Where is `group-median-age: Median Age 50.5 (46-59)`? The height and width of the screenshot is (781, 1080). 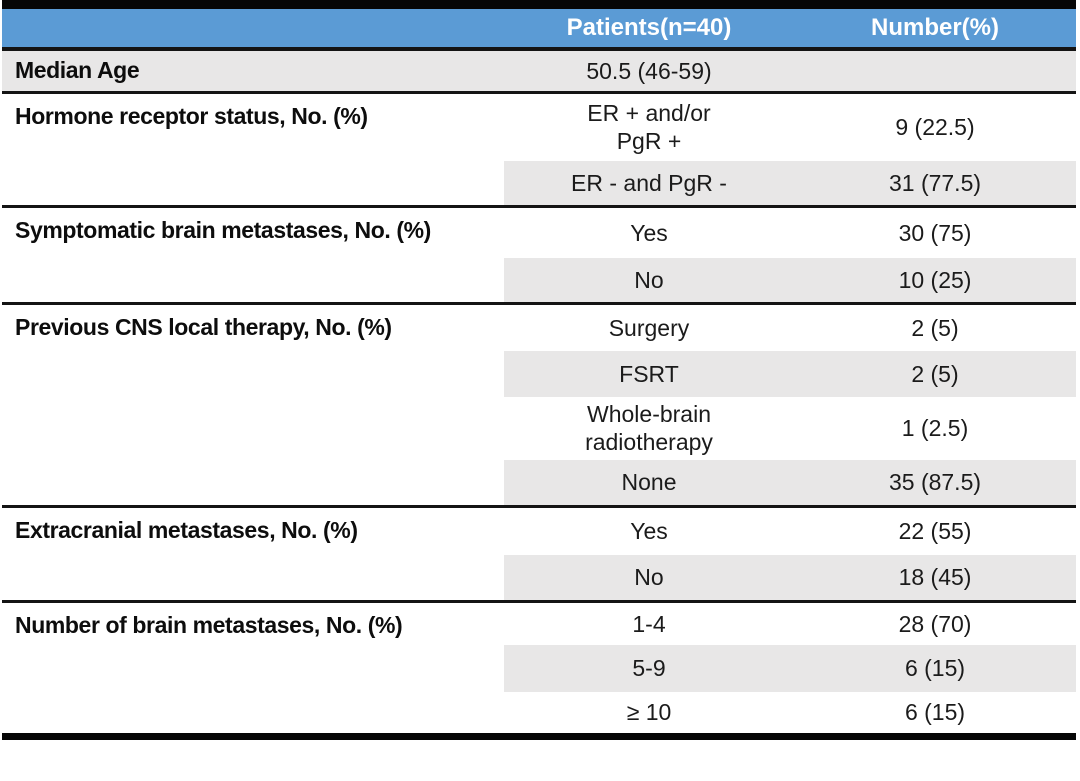 group-median-age: Median Age 50.5 (46-59) is located at coordinates (539, 70).